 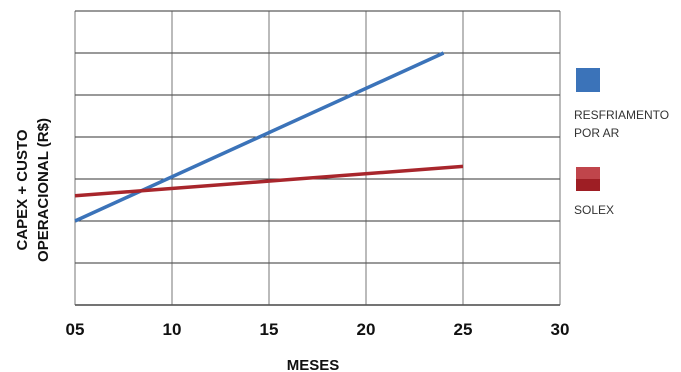 I want to click on legend-swatch-resfriamento, so click(x=588, y=80).